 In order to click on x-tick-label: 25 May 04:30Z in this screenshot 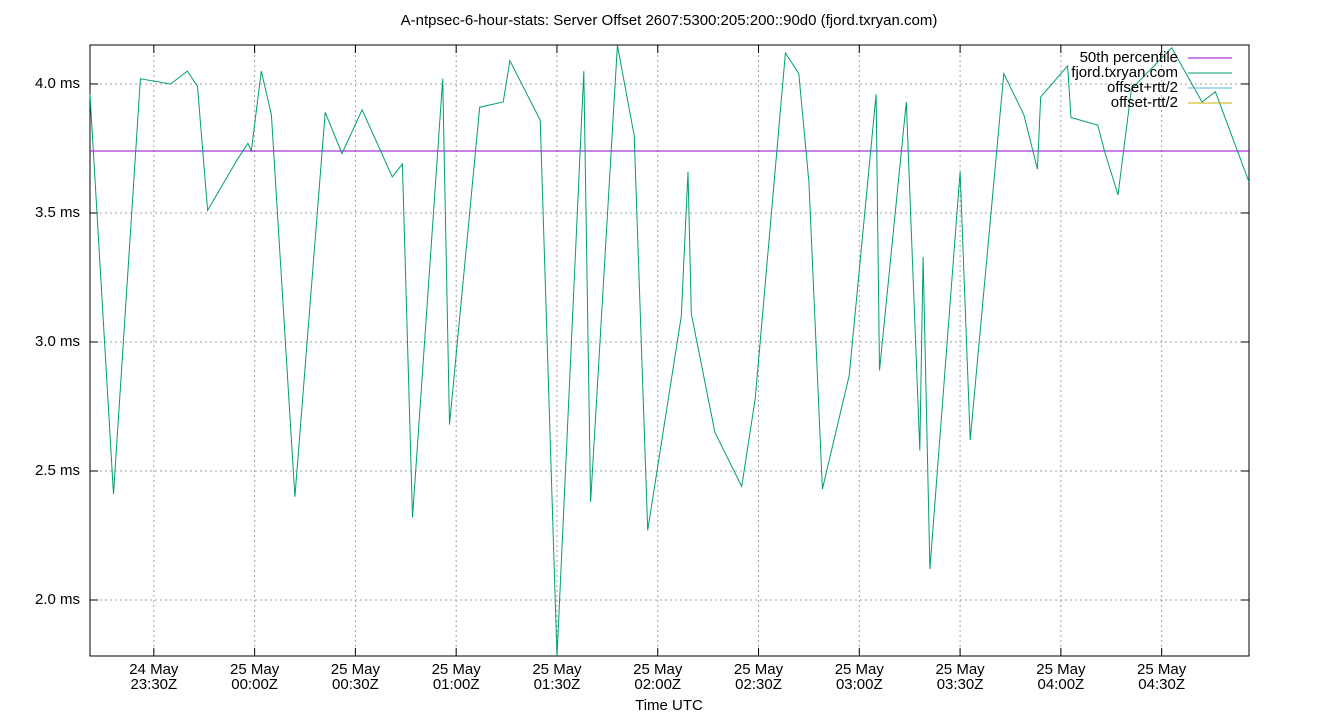, I will do `click(1162, 677)`.